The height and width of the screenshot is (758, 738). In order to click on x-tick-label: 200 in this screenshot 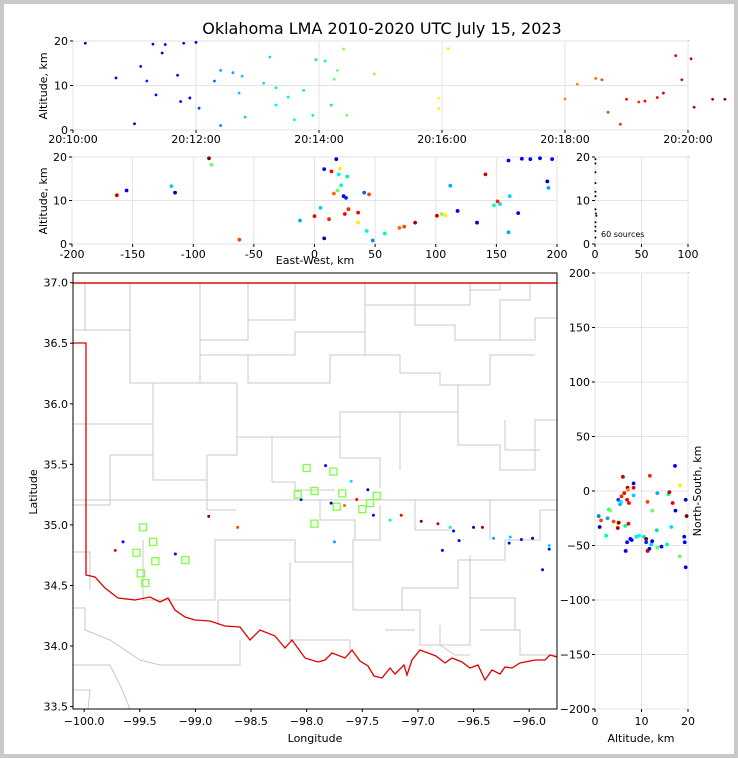, I will do `click(557, 254)`.